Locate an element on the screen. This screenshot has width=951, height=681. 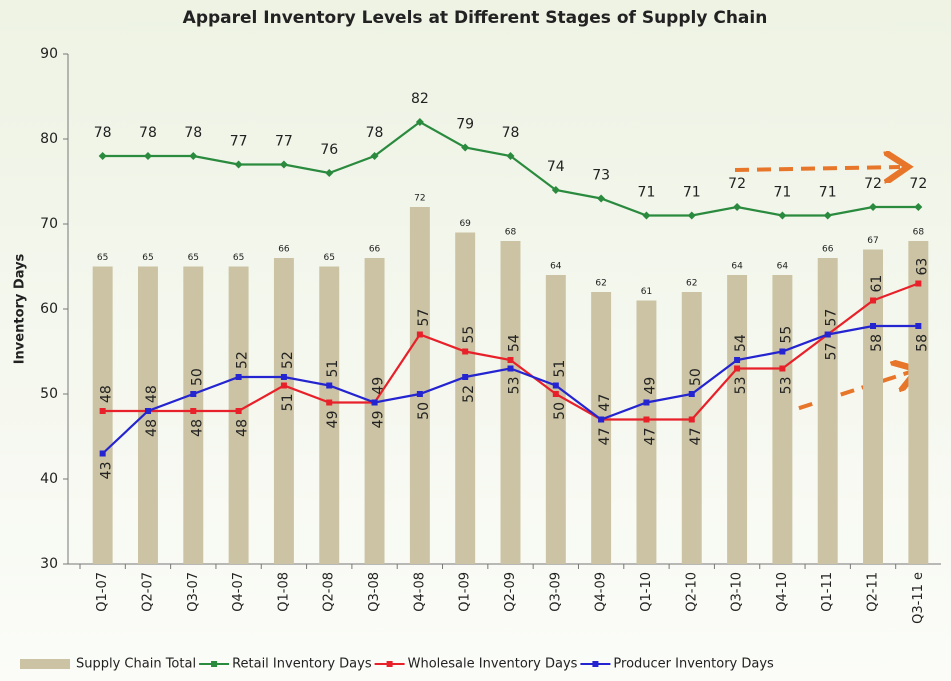
bar-value-label: 61 is located at coordinates (646, 292).